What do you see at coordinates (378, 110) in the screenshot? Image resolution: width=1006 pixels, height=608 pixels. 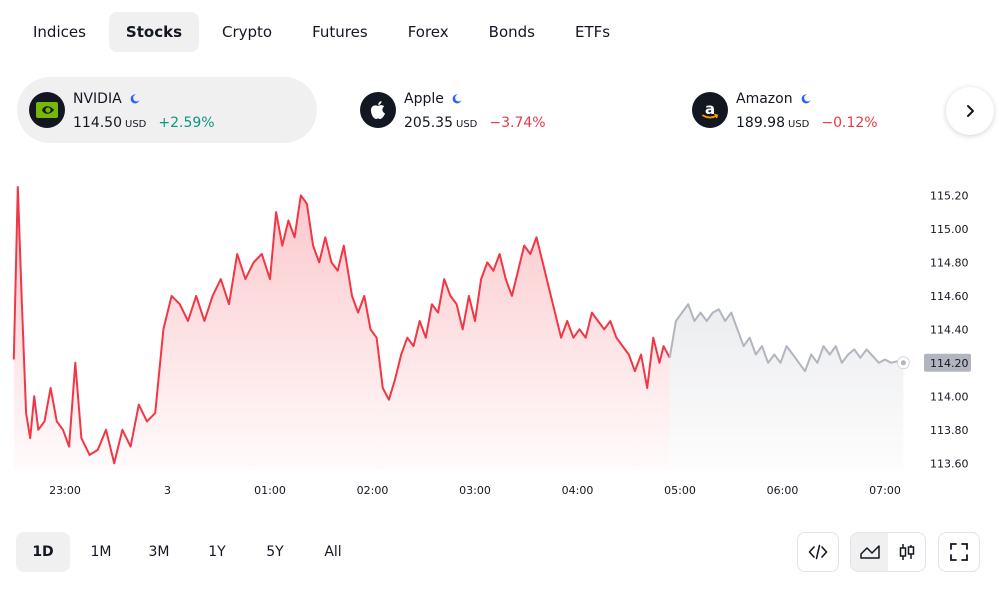 I see `apple-logo-icon` at bounding box center [378, 110].